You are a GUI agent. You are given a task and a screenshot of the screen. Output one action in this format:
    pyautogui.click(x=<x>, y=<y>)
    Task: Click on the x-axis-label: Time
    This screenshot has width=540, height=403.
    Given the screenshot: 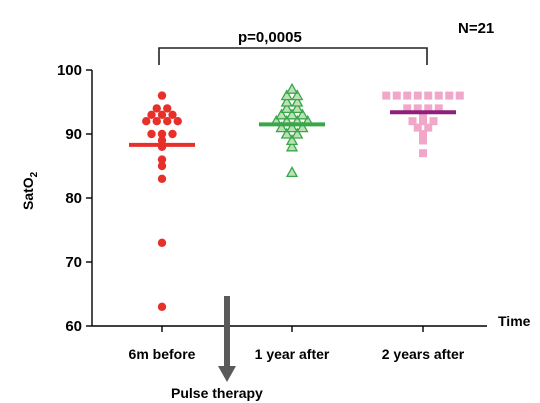 What is the action you would take?
    pyautogui.click(x=514, y=321)
    